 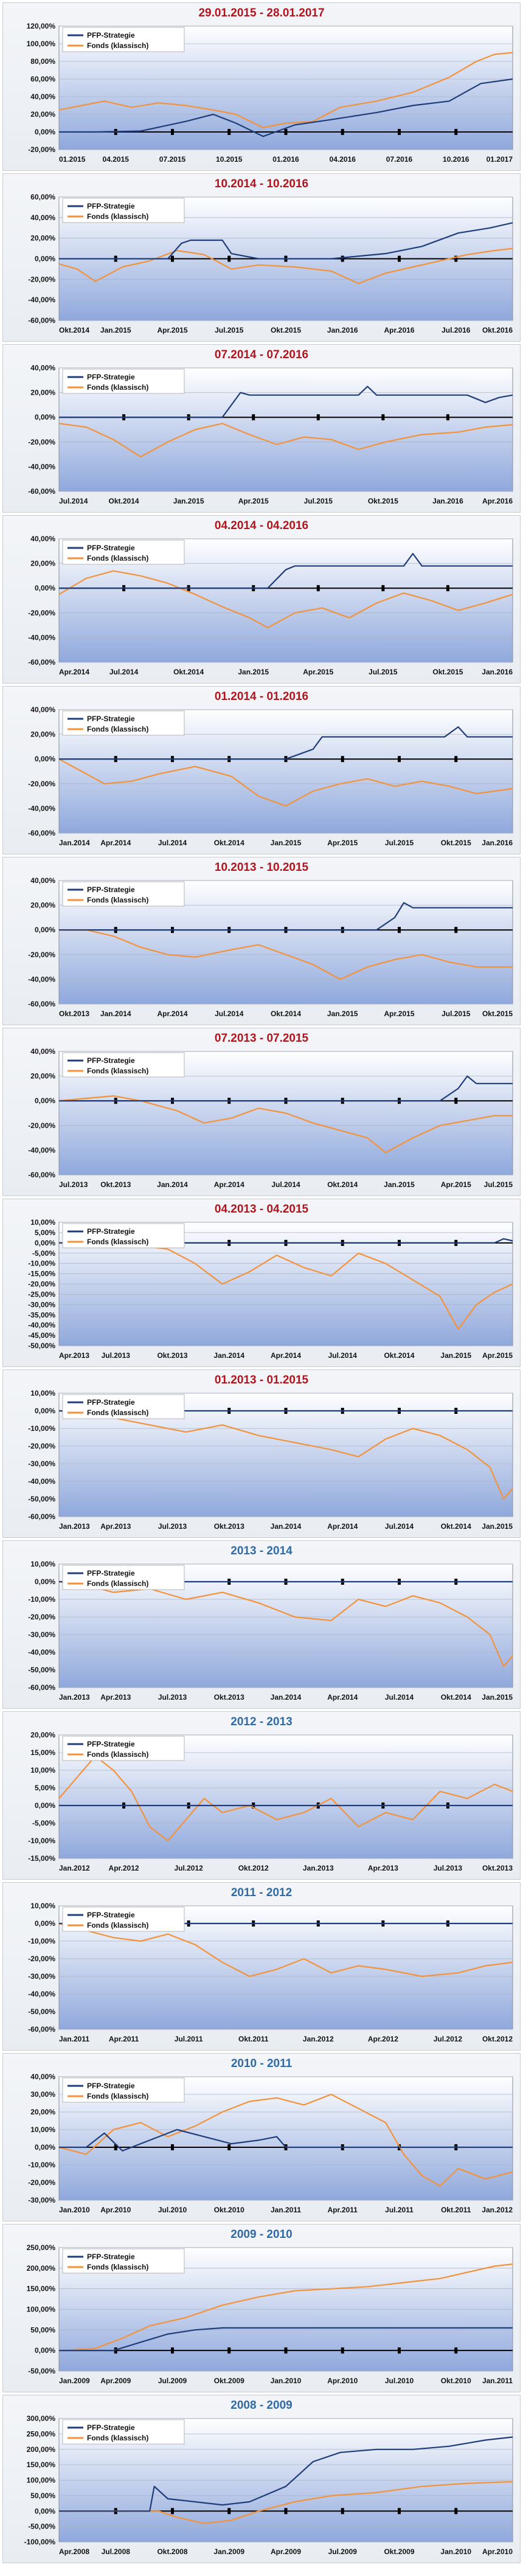 I want to click on chart-title: 2012 - 2013, so click(x=261, y=1722).